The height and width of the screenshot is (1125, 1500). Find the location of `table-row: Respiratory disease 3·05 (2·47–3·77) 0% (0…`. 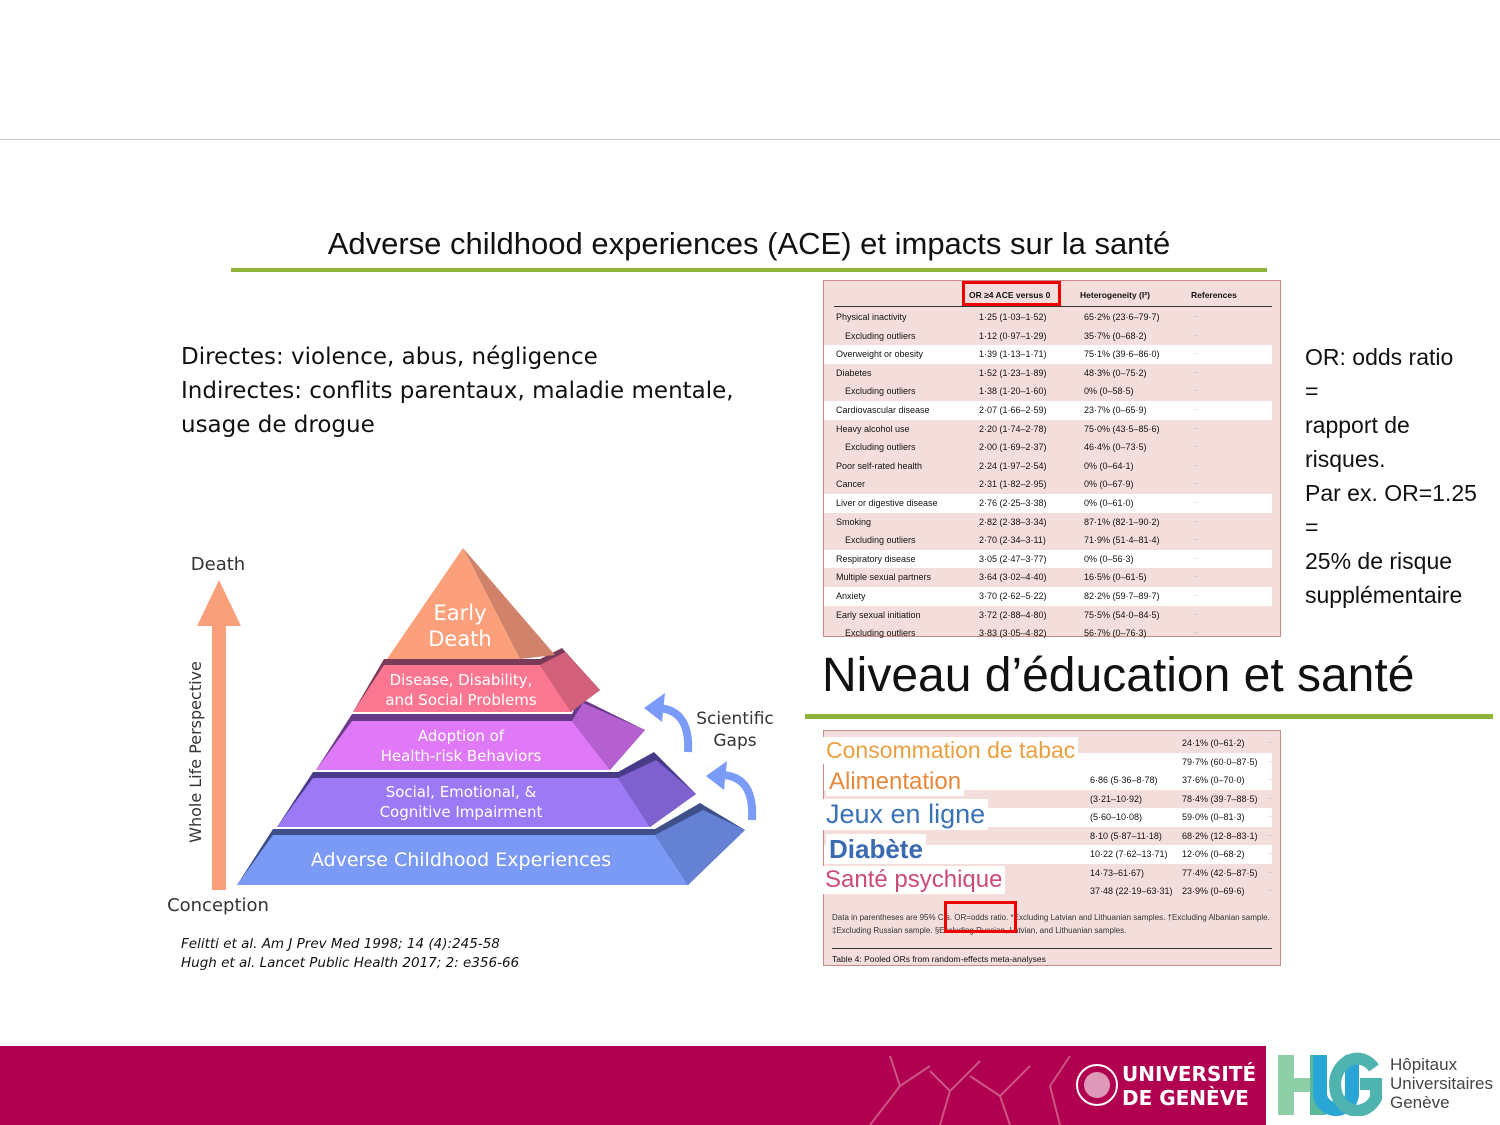

table-row: Respiratory disease 3·05 (2·47–3·77) 0% (0… is located at coordinates (1048, 559).